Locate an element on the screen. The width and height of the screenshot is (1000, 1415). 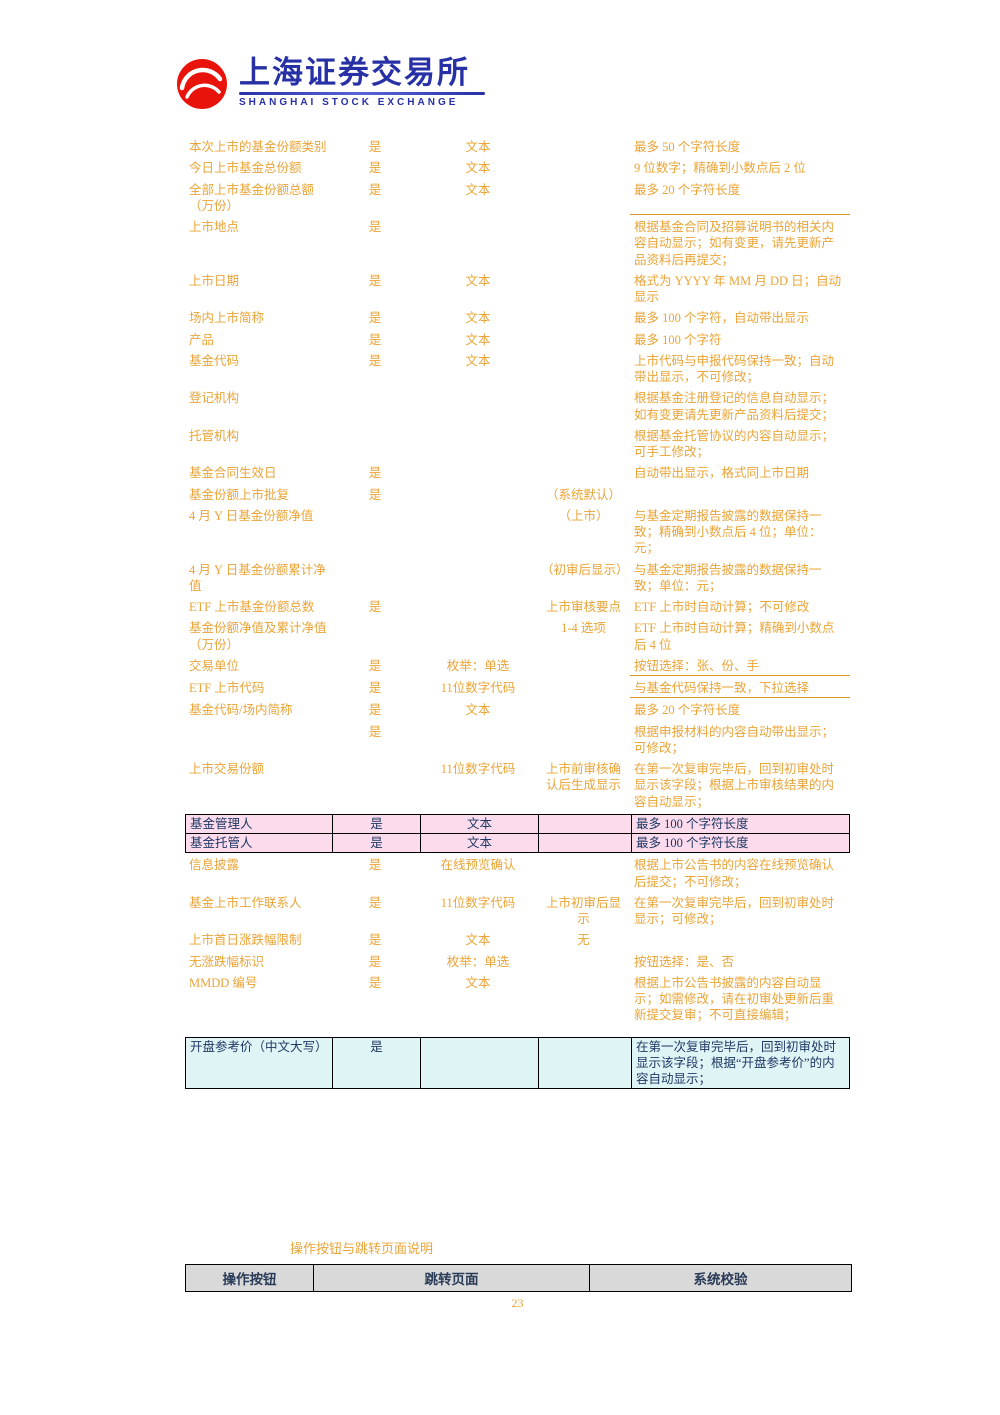
field-name-cell: 无涨跌幅标识 is located at coordinates (227, 961).